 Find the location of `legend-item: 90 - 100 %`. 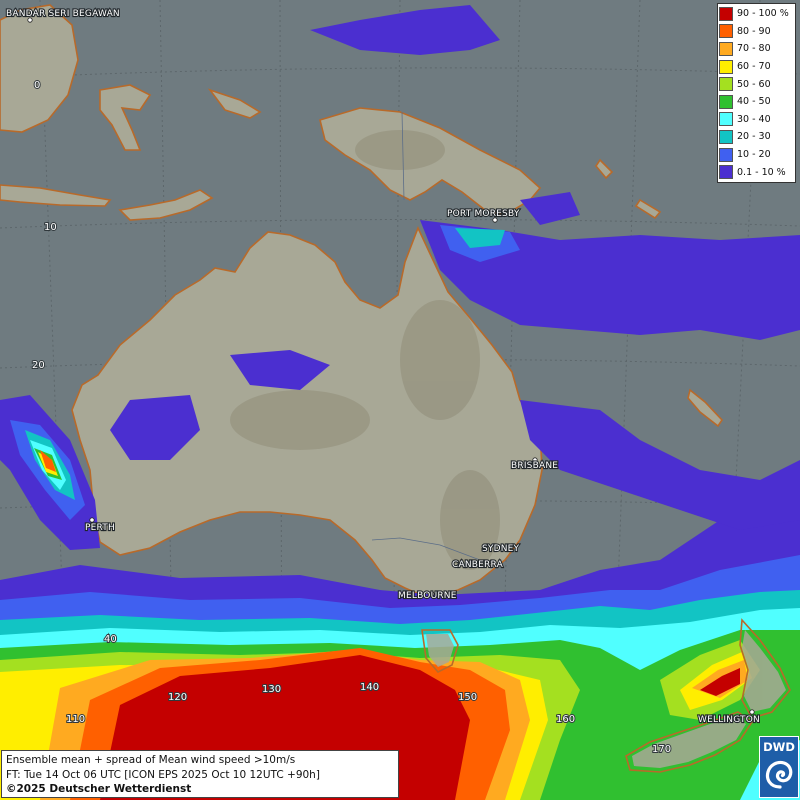

legend-item: 90 - 100 % is located at coordinates (756, 14).